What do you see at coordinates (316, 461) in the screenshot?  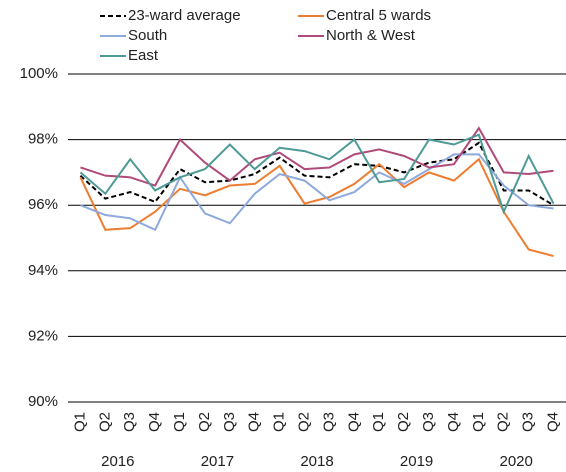 I see `year-label: 2018` at bounding box center [316, 461].